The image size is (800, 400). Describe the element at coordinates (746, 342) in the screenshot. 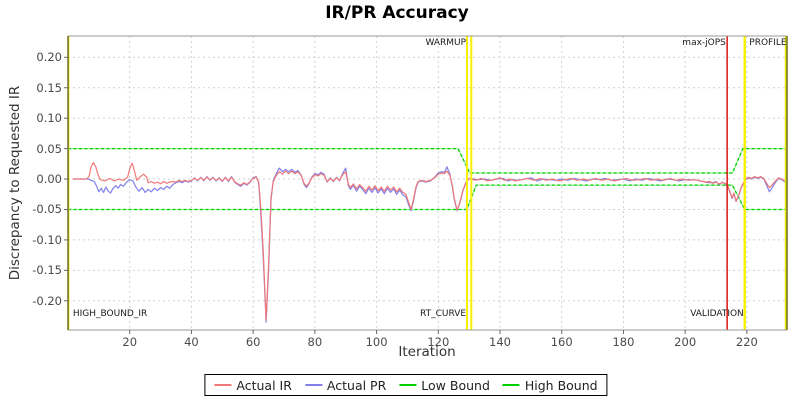

I see `x-tick-label: 220` at that location.